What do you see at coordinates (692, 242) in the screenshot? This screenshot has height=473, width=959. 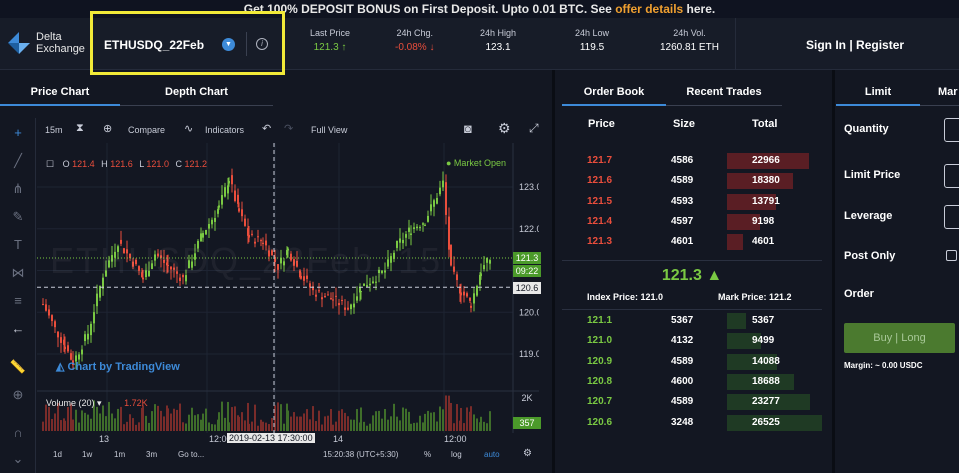 I see `ask-row: 121.3 4601 4601` at bounding box center [692, 242].